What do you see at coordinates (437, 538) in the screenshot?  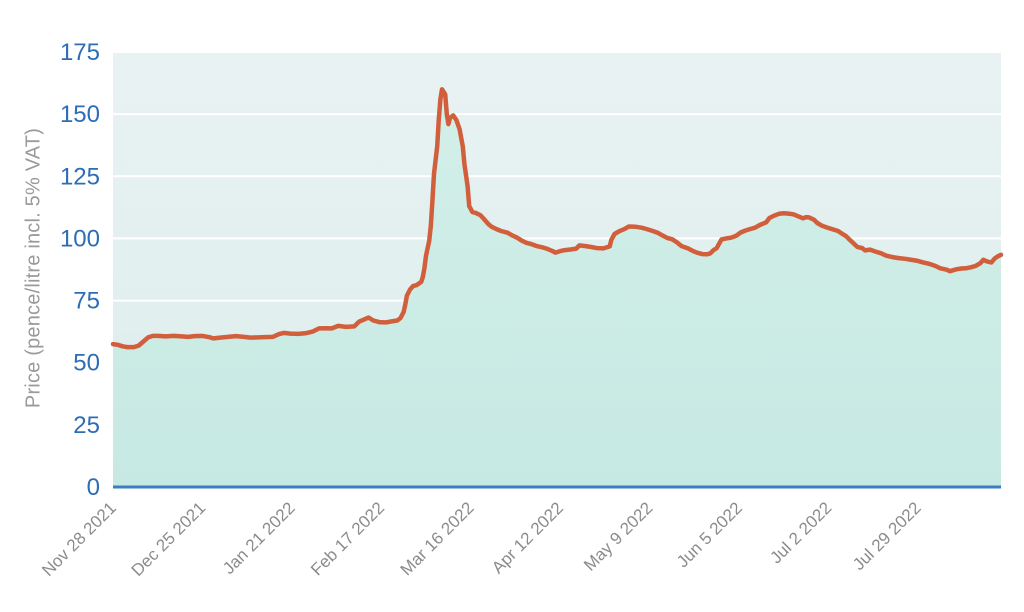 I see `x-tick-label-4: Mar 16 2022` at bounding box center [437, 538].